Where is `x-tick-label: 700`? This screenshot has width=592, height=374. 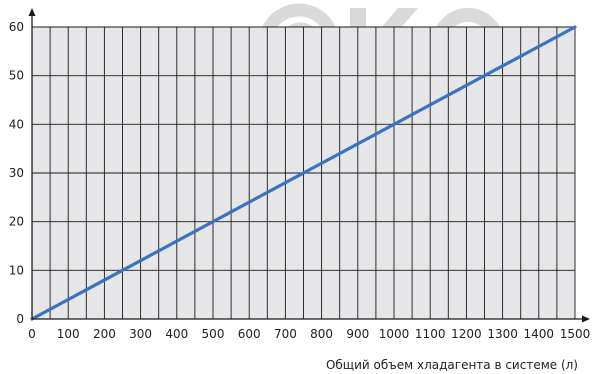
x-tick-label: 700 is located at coordinates (285, 334).